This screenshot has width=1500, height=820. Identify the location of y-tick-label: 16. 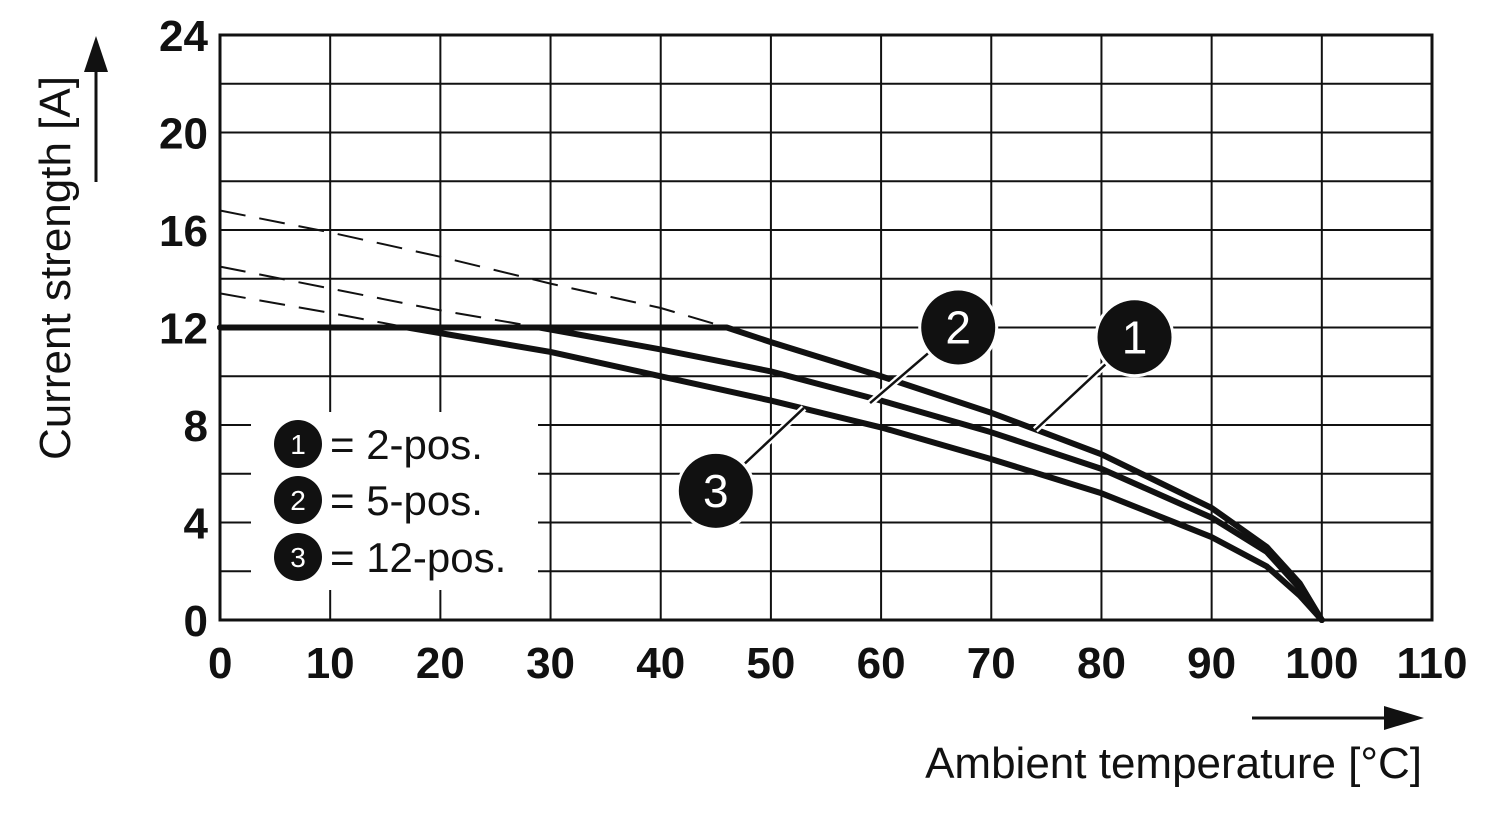
(183, 231).